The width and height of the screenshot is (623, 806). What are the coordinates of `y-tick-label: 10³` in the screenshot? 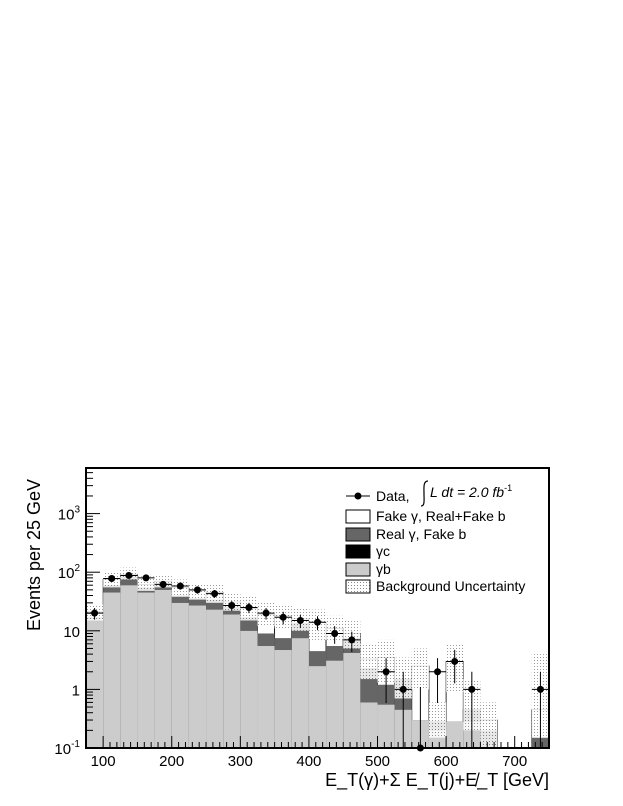 It's located at (69, 514).